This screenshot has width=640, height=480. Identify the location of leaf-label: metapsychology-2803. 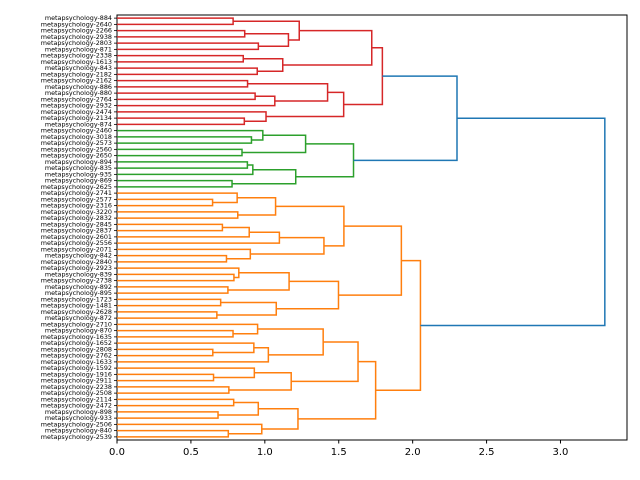
(76, 43).